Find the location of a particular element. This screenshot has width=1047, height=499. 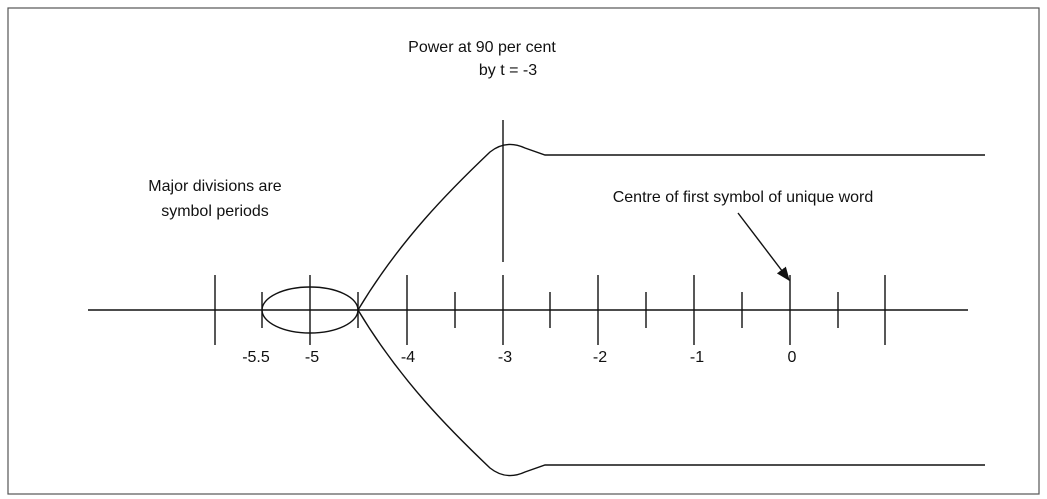

axis-label: -2 is located at coordinates (600, 357).